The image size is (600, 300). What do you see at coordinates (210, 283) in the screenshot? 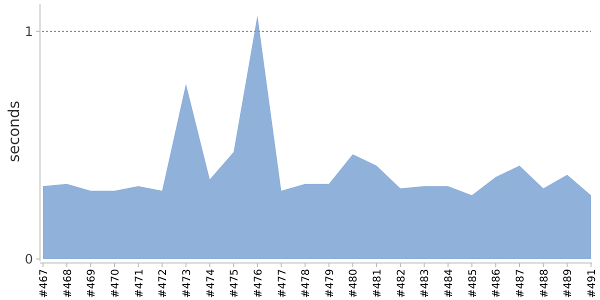
I see `x-tick-label: #474` at bounding box center [210, 283].